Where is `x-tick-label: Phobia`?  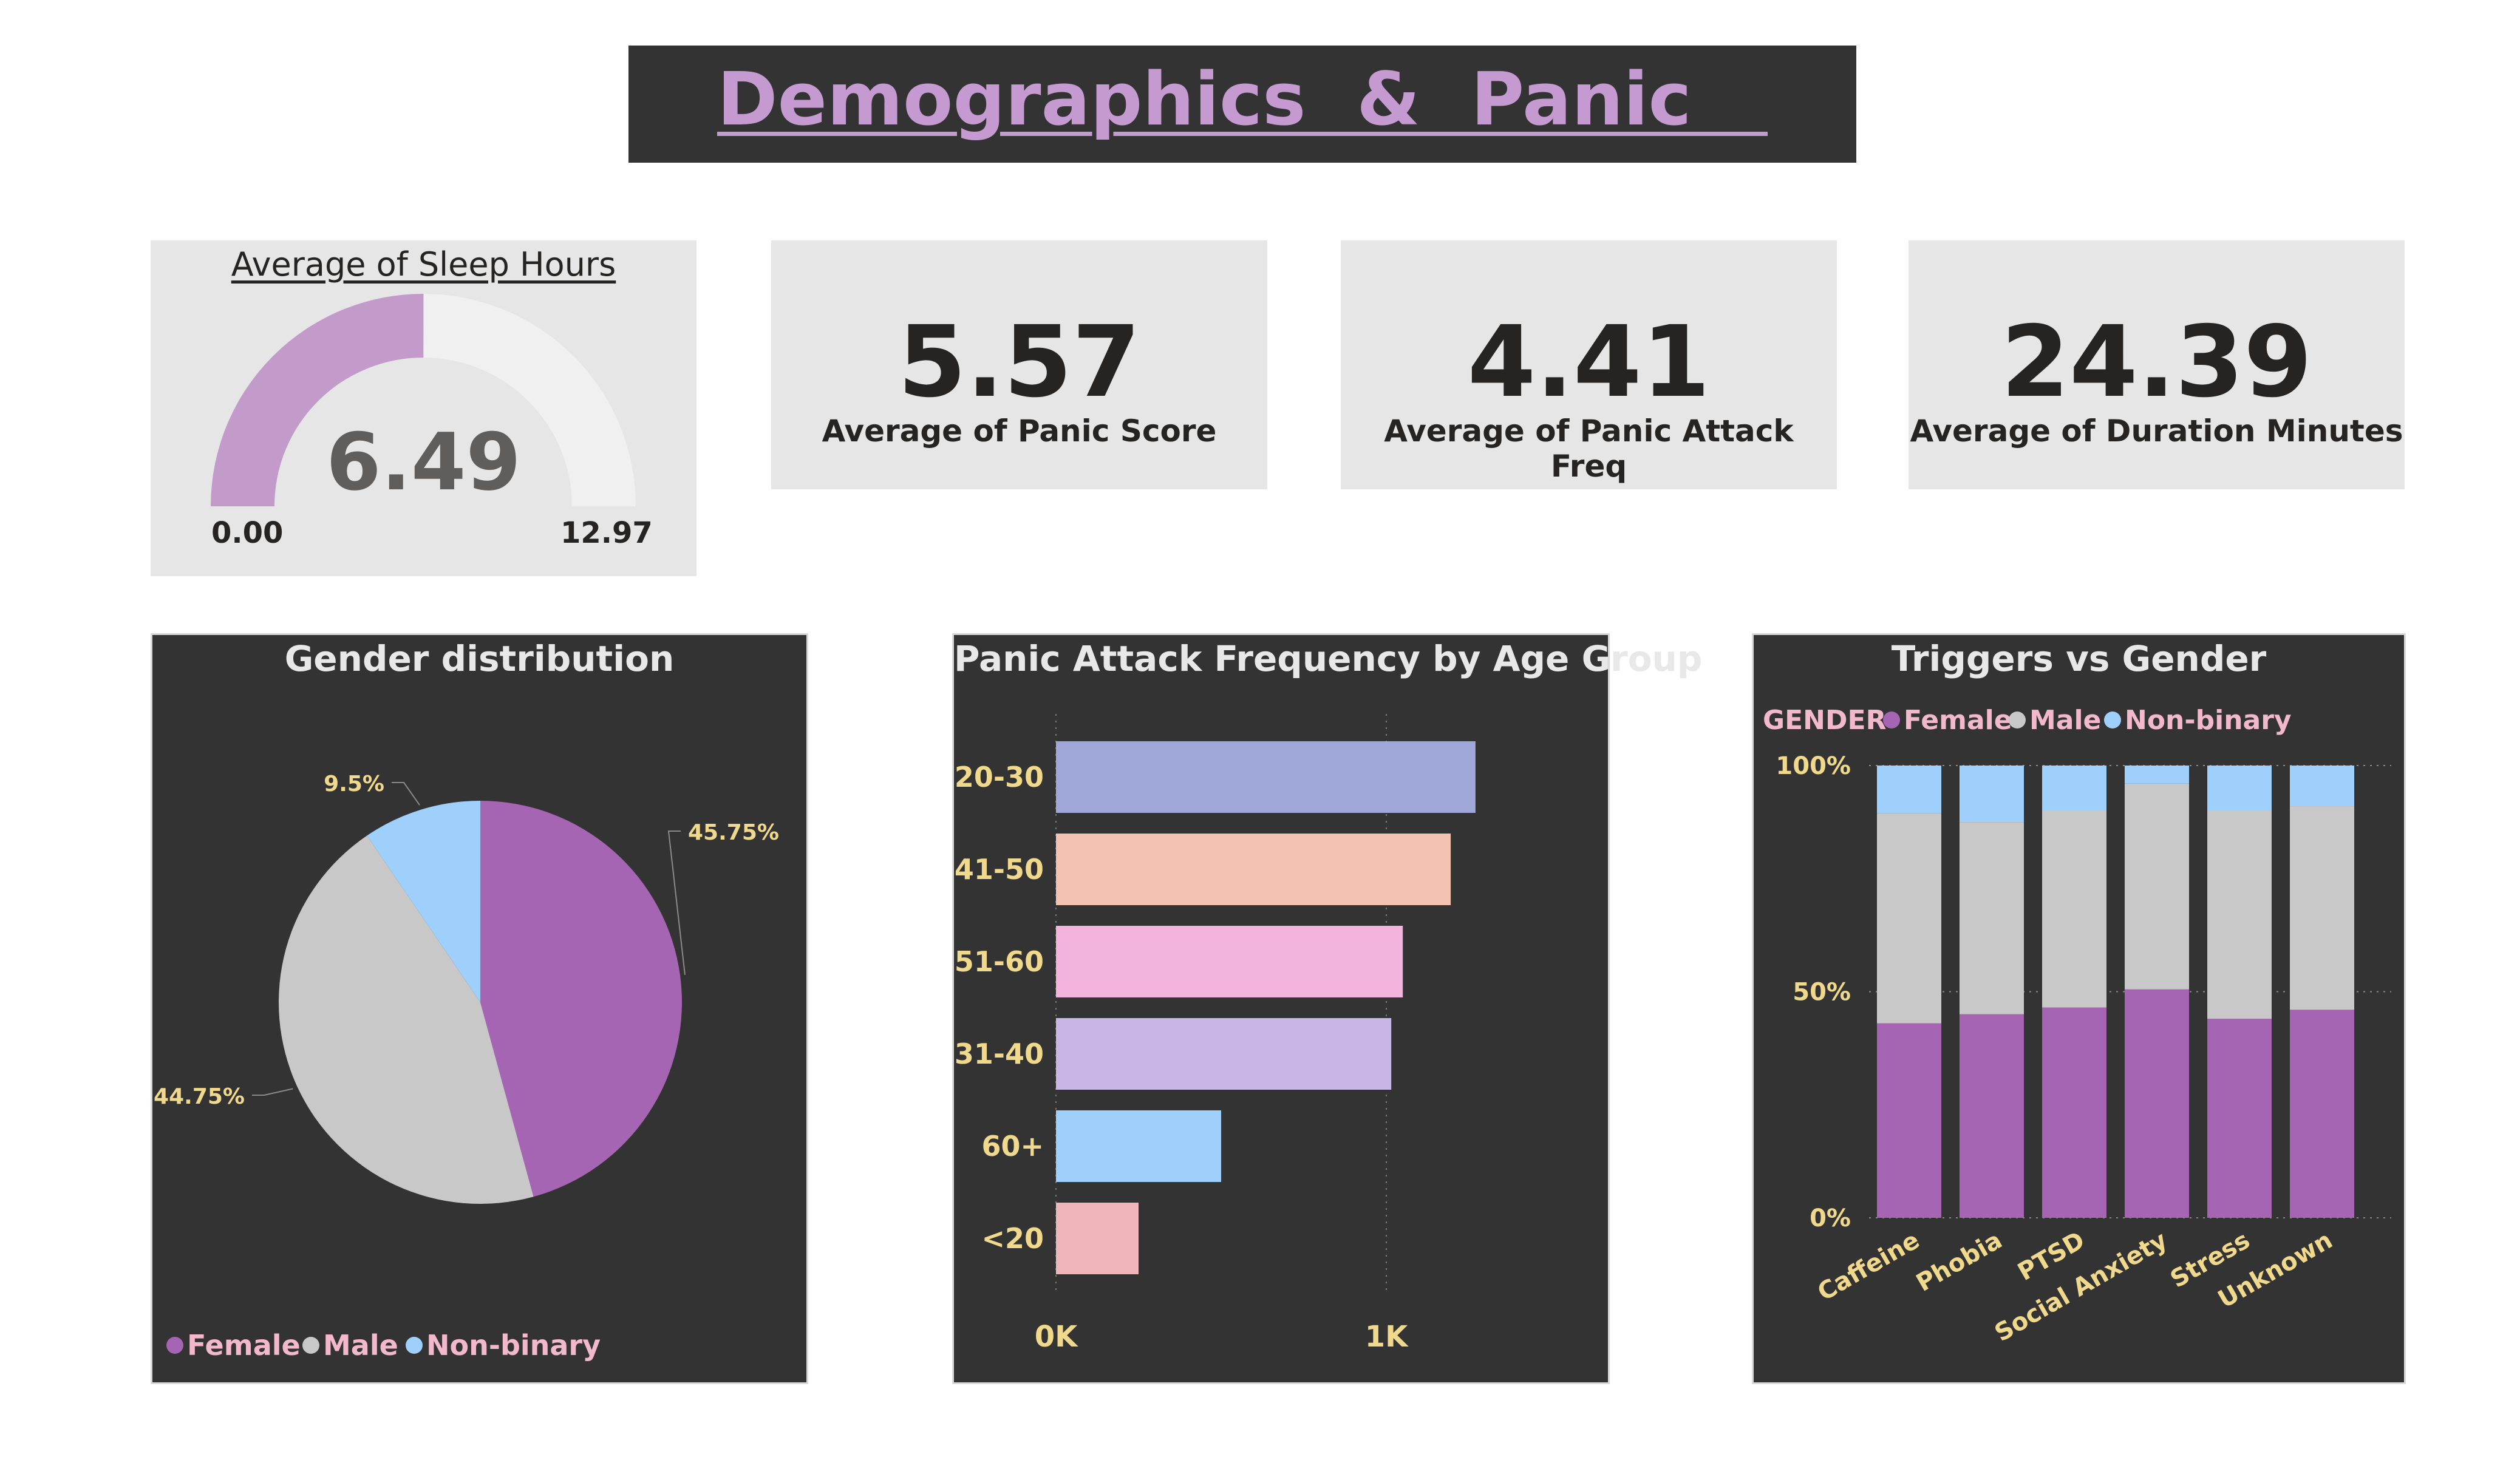 x-tick-label: Phobia is located at coordinates (1959, 1261).